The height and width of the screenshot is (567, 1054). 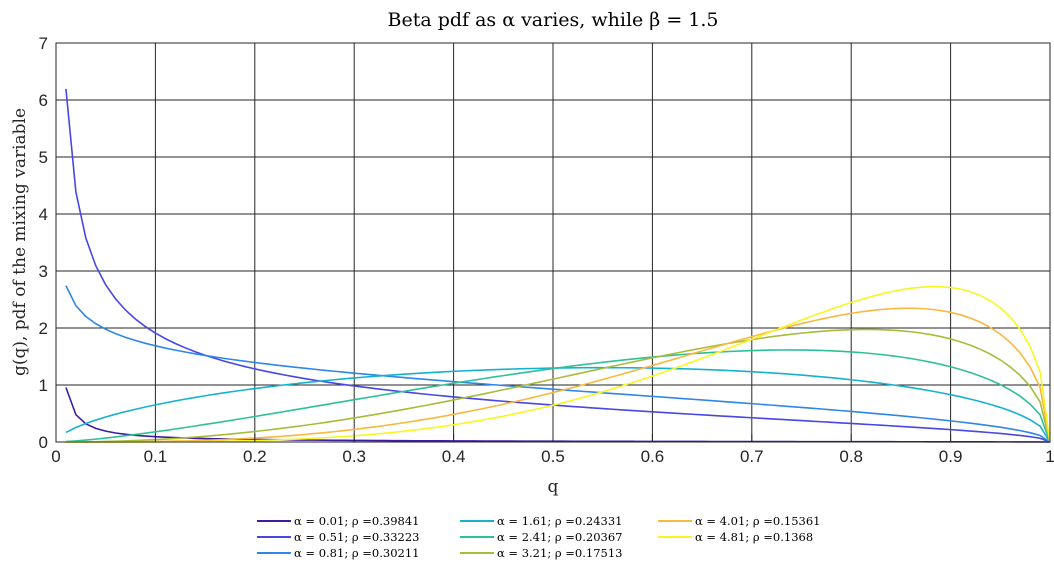 I want to click on x-tick-label: 0, so click(x=55, y=456).